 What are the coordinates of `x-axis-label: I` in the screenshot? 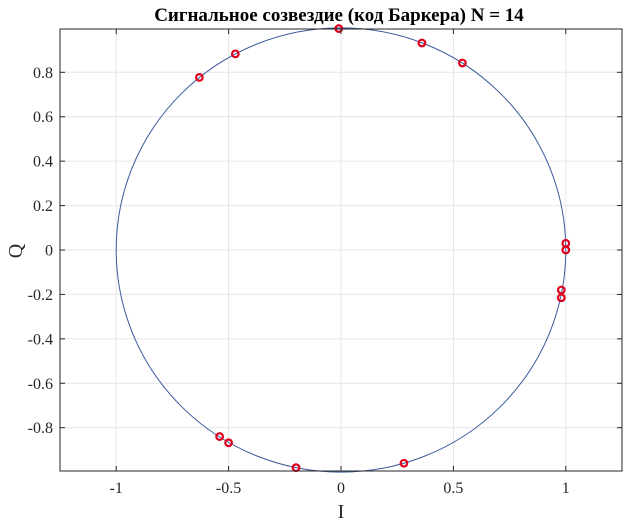 It's located at (341, 512).